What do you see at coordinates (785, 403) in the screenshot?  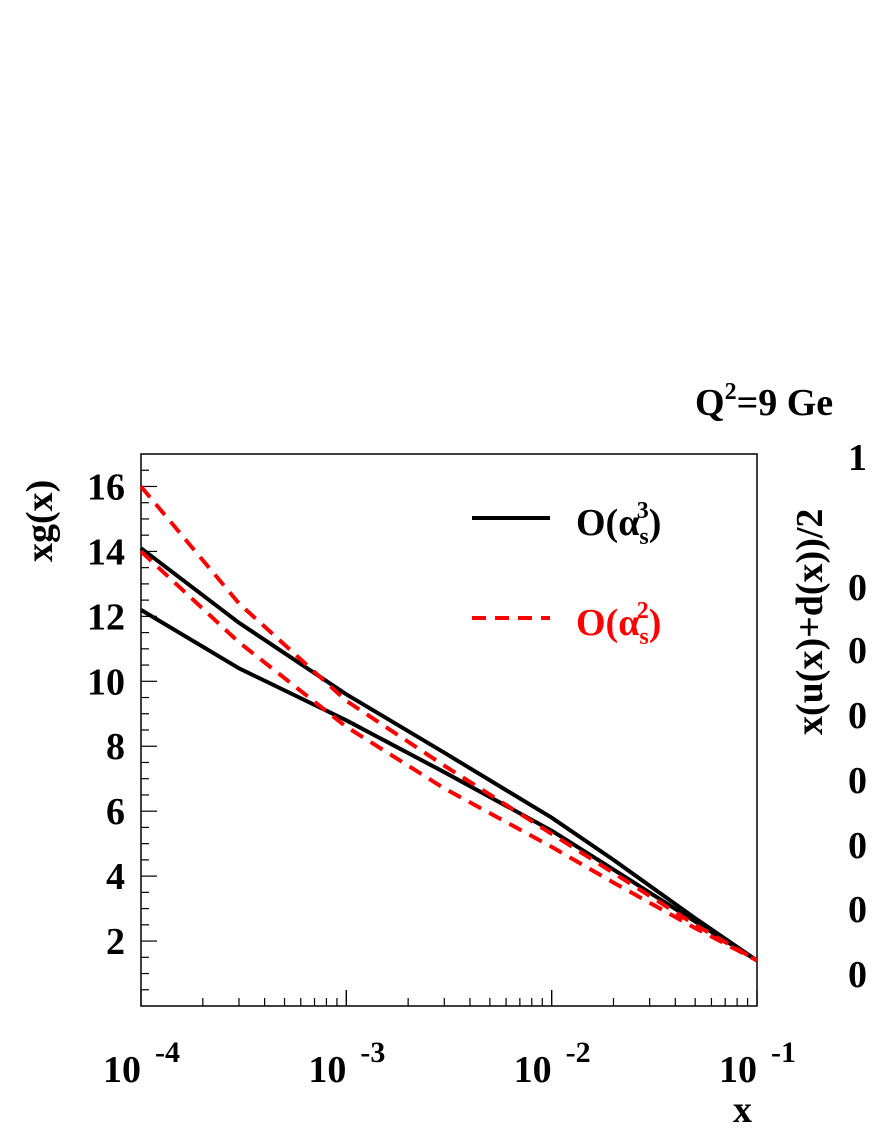 I see `title-rest: =9 Ge` at bounding box center [785, 403].